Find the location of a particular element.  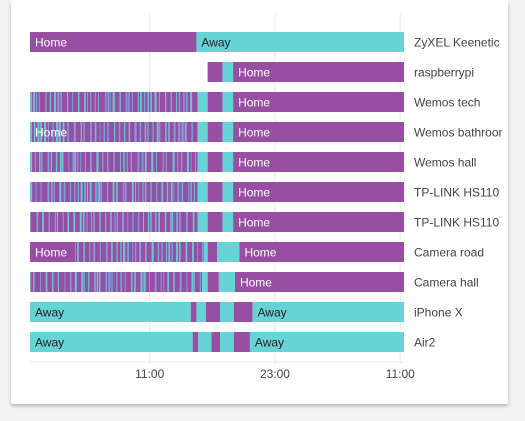

entity-label: Wemos tech is located at coordinates (447, 103).